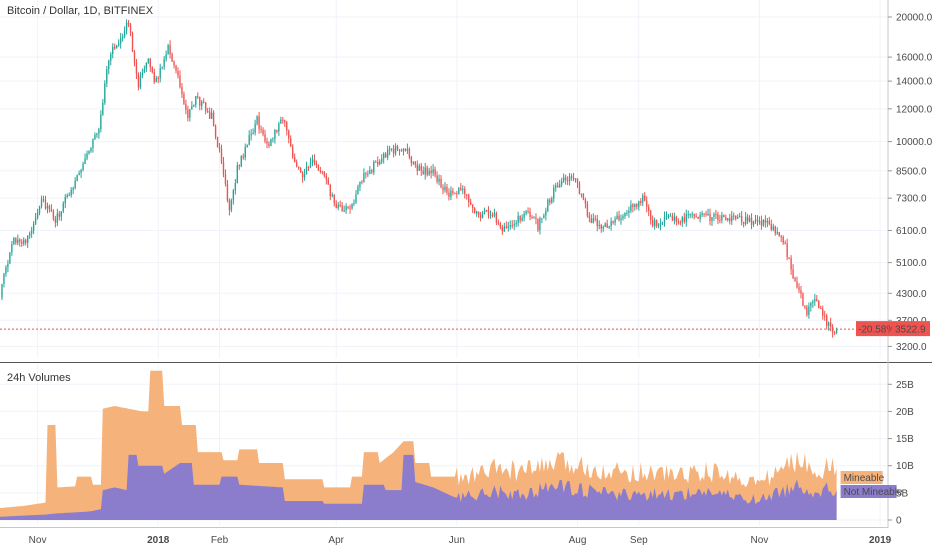  I want to click on volume-tick-label: 10B, so click(905, 466).